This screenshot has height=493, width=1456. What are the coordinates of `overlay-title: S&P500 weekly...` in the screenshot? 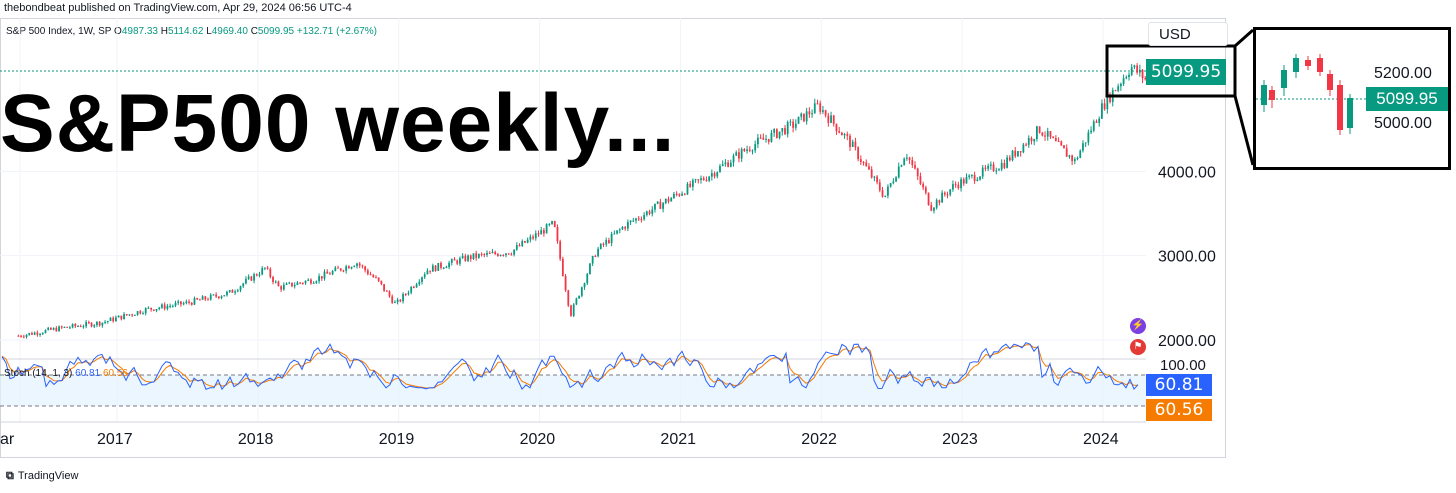 It's located at (338, 123).